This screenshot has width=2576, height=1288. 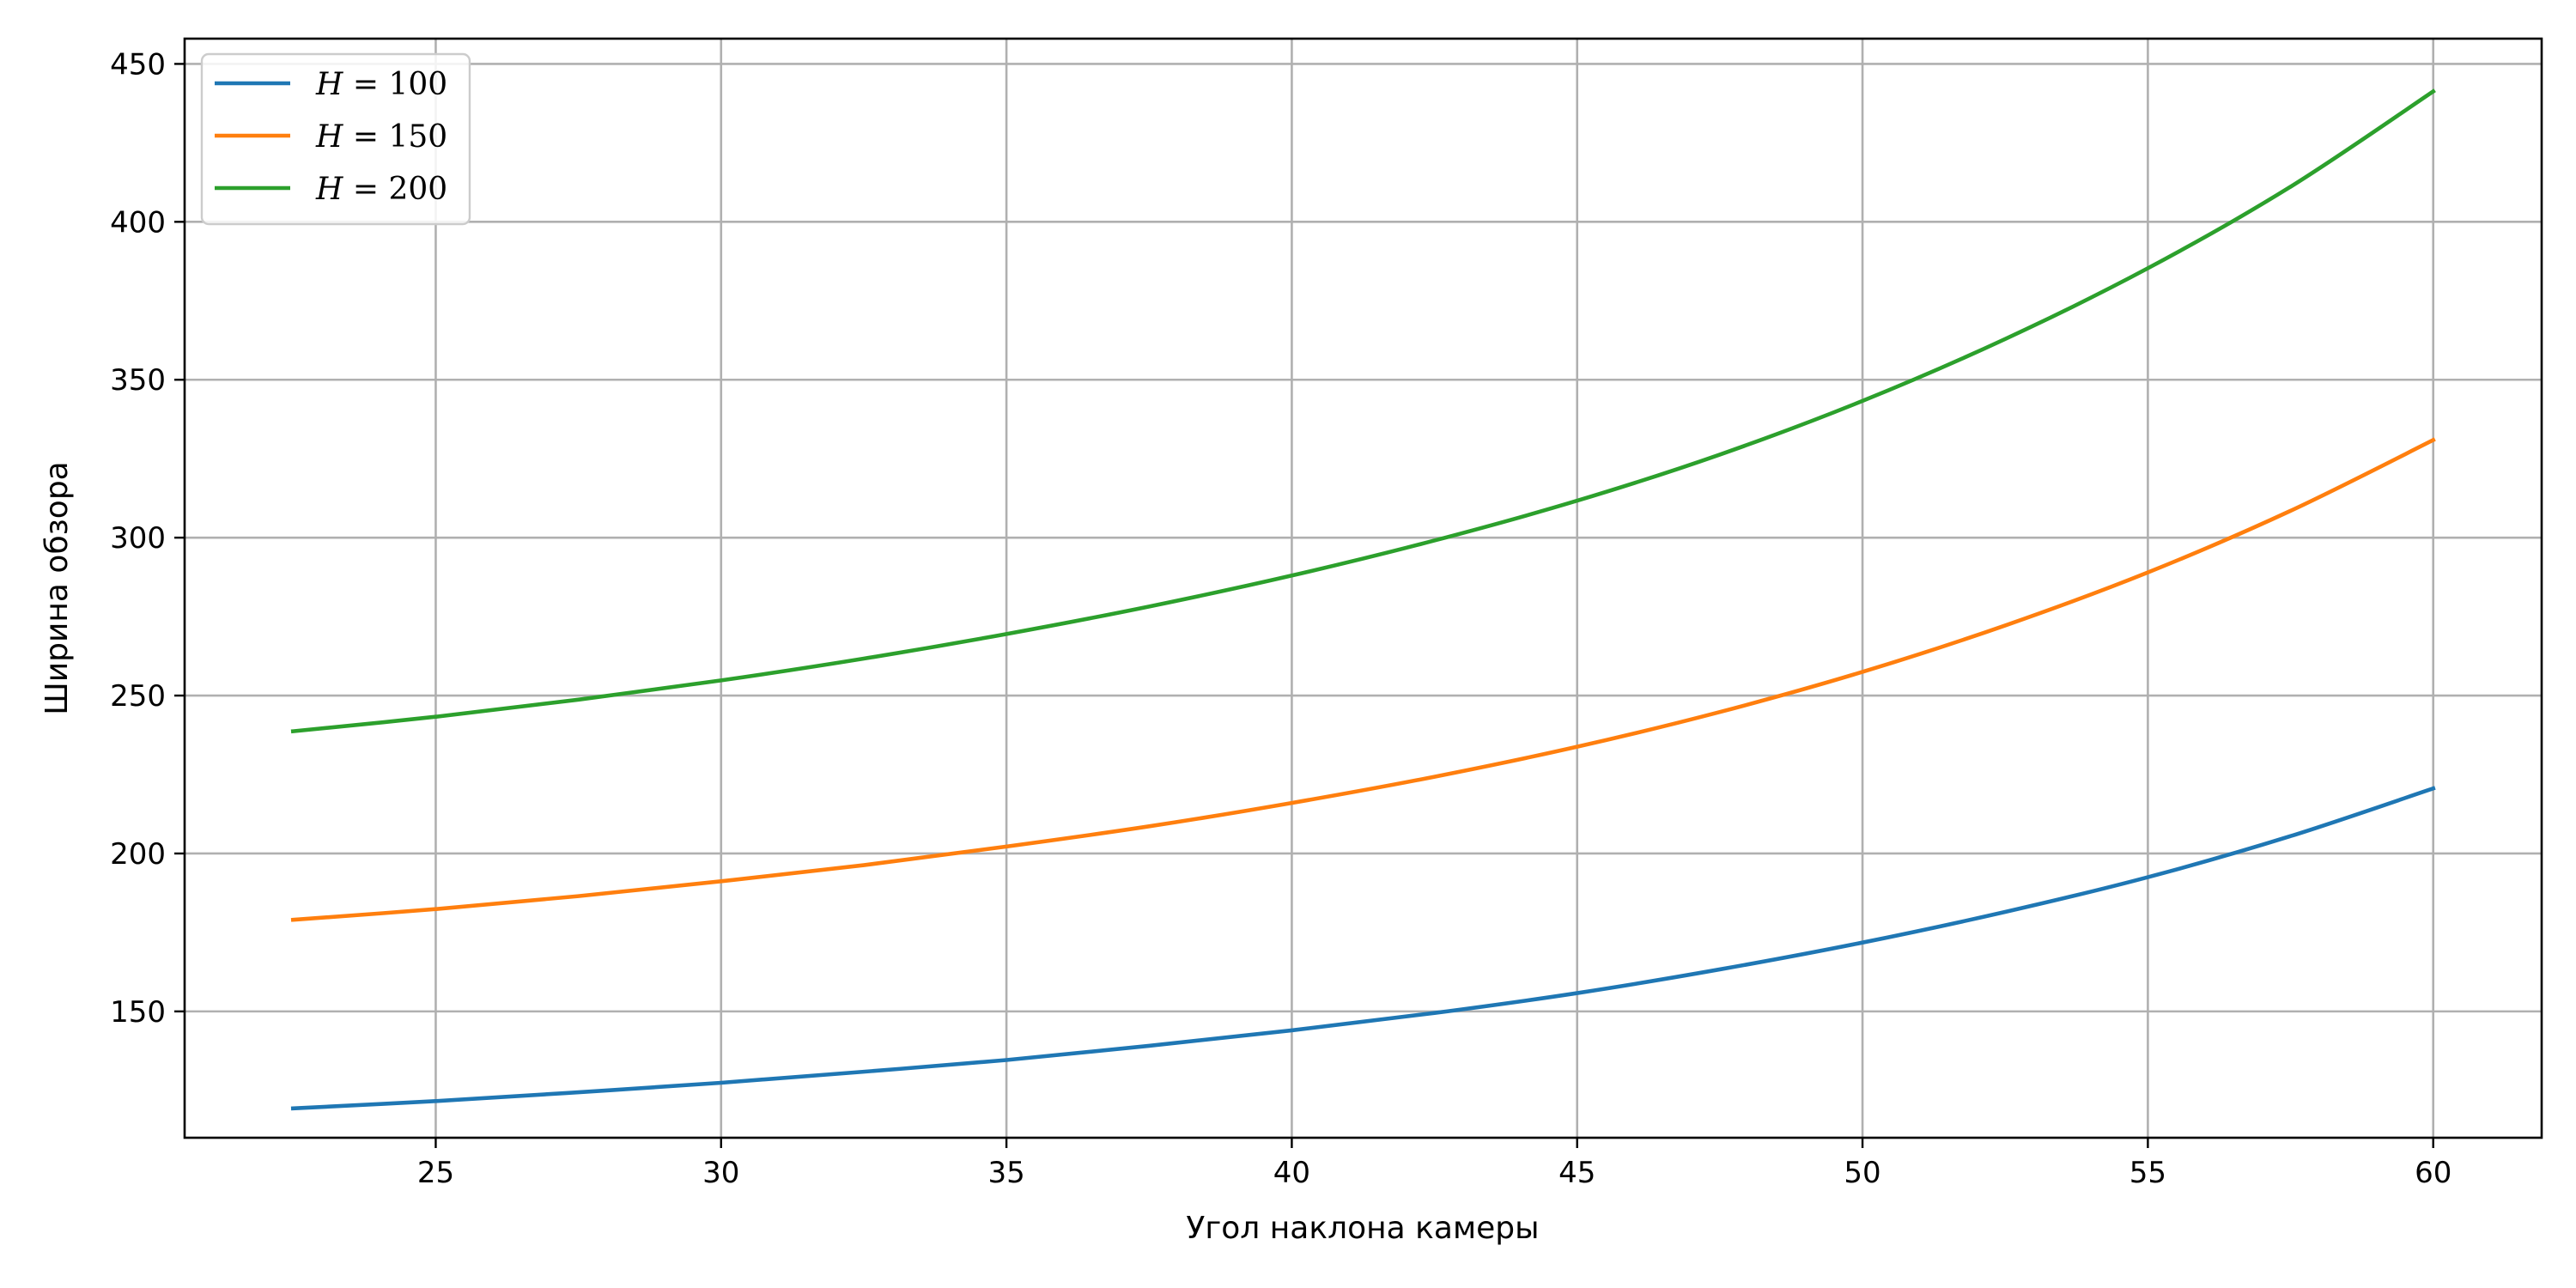 What do you see at coordinates (138, 222) in the screenshot?
I see `y-tick-label: 400` at bounding box center [138, 222].